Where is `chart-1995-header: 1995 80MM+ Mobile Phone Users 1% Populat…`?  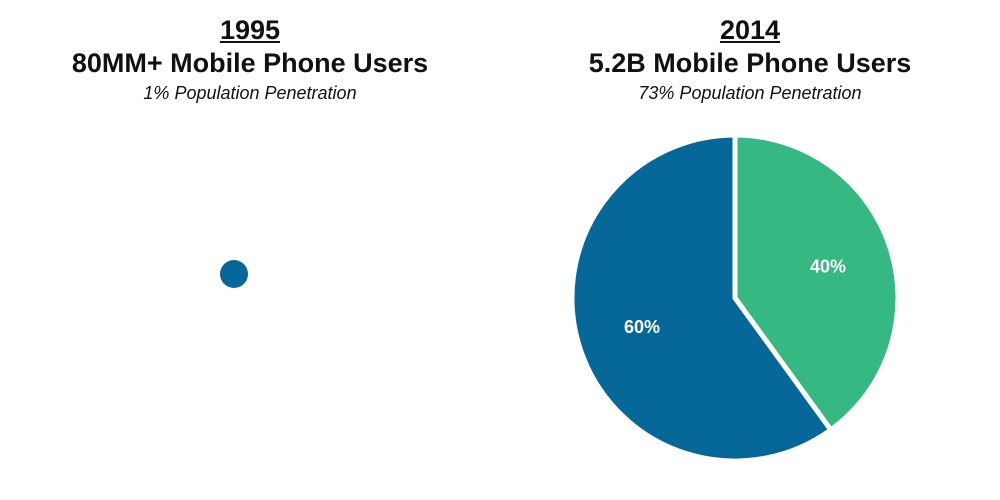 chart-1995-header: 1995 80MM+ Mobile Phone Users 1% Populat… is located at coordinates (250, 60).